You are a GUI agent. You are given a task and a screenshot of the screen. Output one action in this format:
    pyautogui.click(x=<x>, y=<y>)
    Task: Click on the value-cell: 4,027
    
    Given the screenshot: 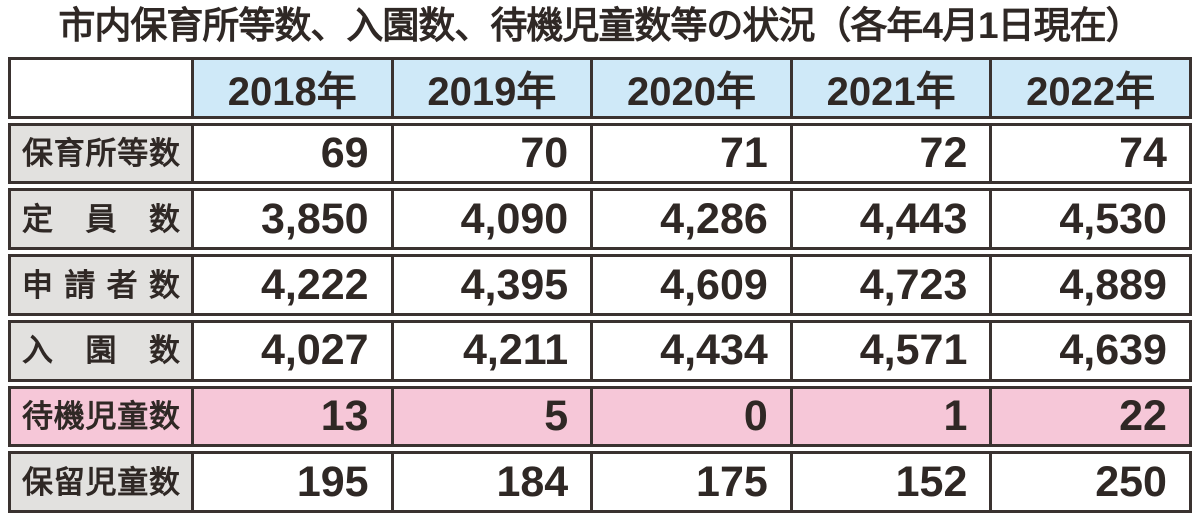 What is the action you would take?
    pyautogui.click(x=291, y=350)
    